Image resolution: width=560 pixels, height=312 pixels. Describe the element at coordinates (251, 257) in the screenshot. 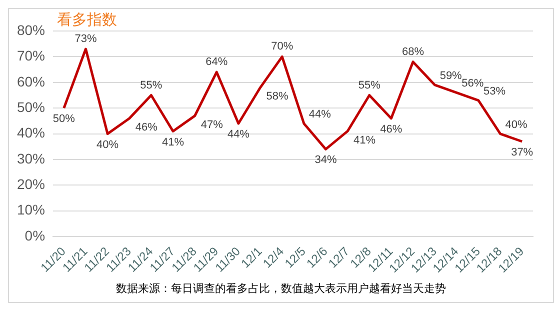

I see `x-tick-label: 12/1` at that location.